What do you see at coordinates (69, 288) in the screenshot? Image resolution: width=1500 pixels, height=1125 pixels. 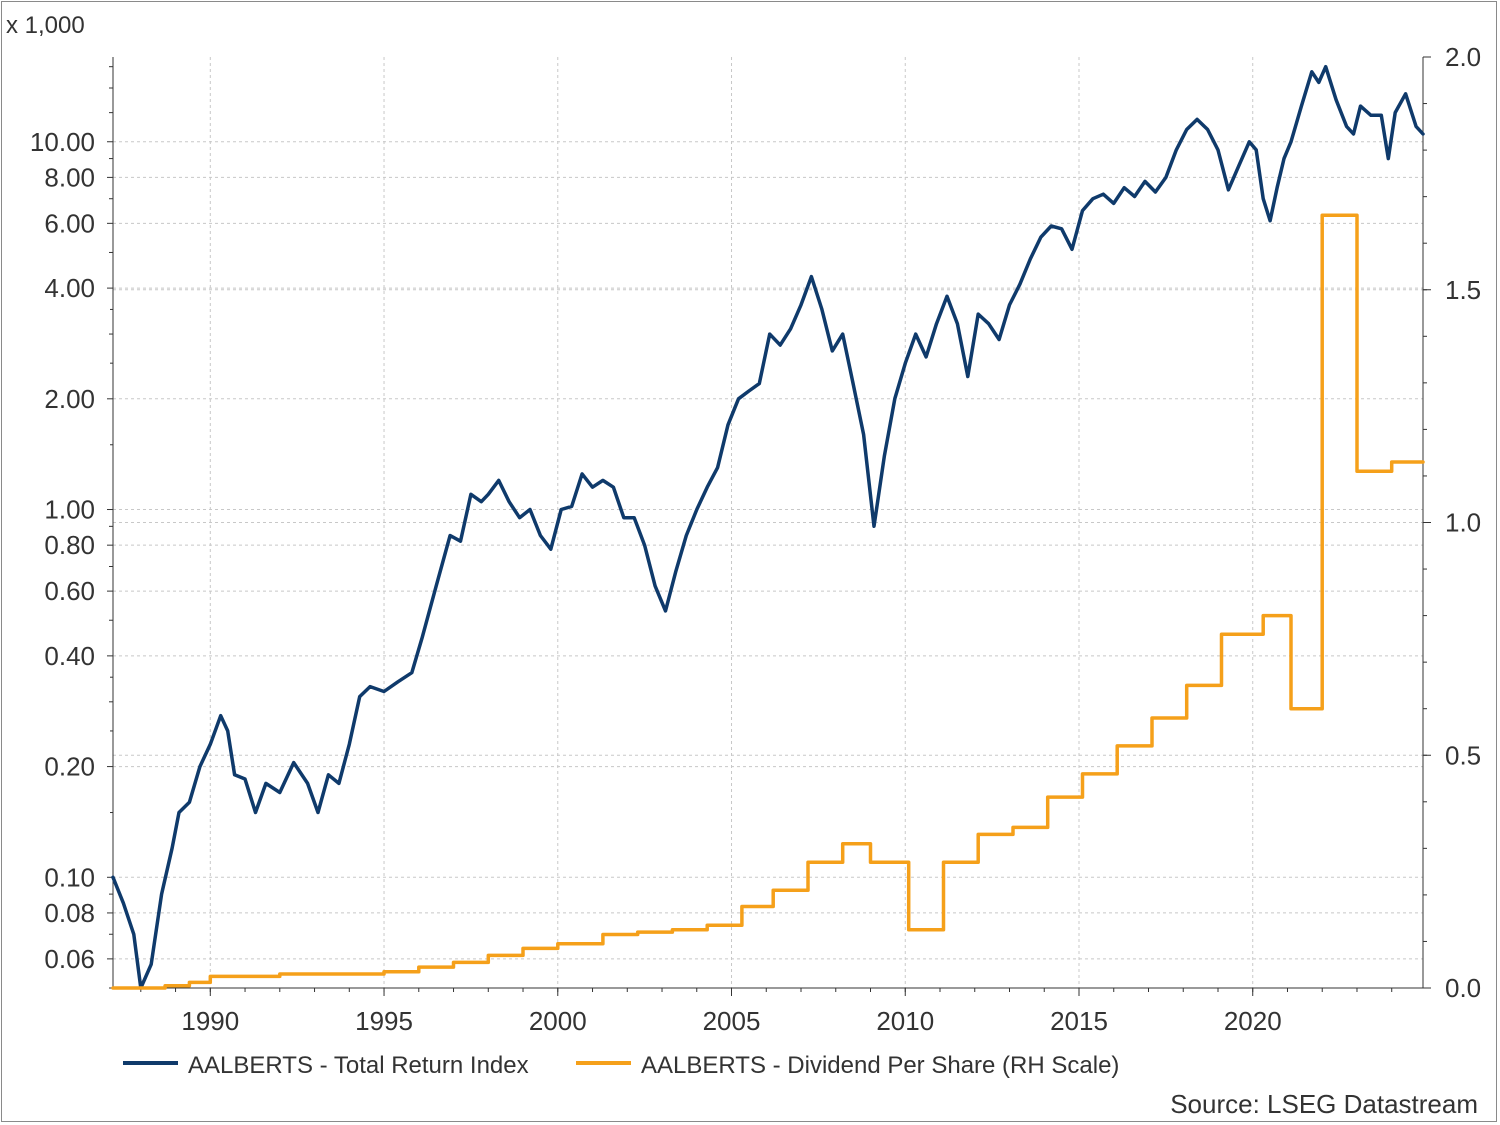 I see `y-left-tick-label: 4.00` at bounding box center [69, 288].